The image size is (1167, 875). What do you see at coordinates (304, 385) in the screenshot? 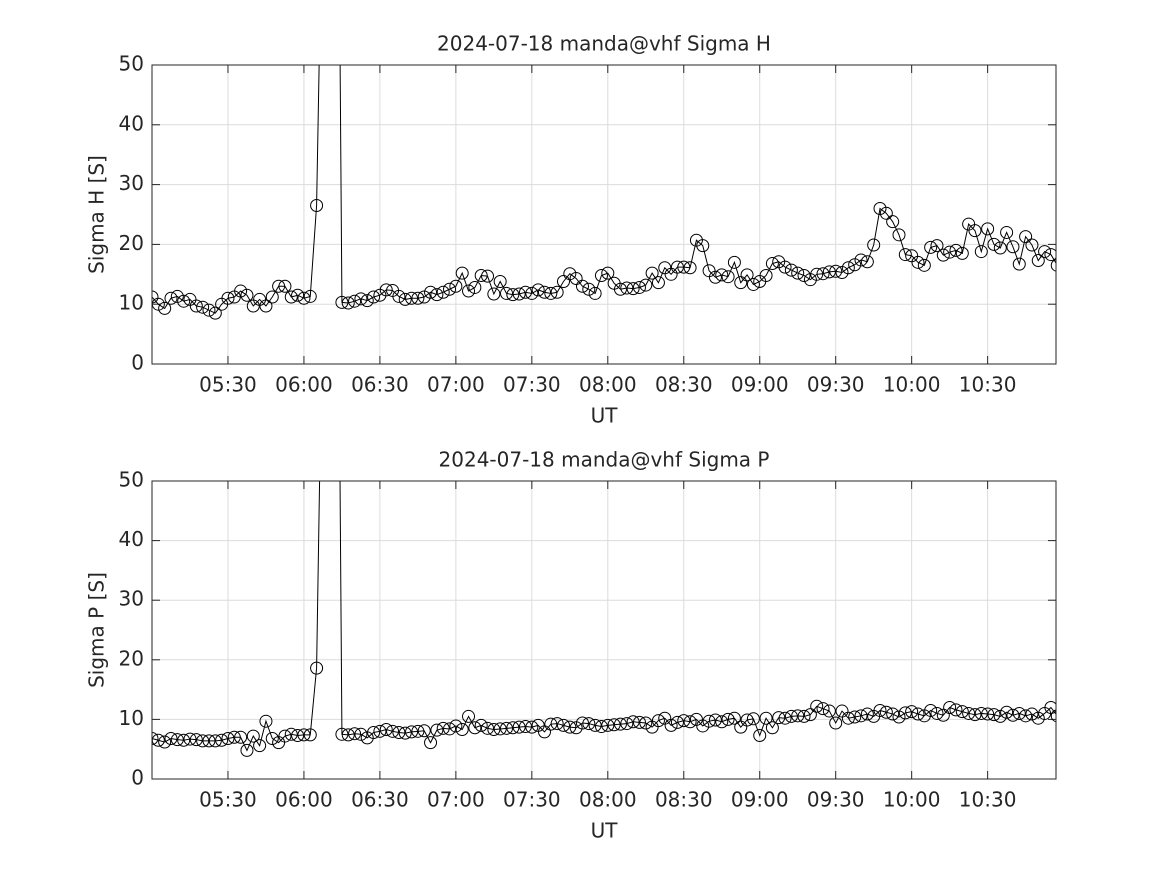
I see `x-tick-label: 06:00` at bounding box center [304, 385].